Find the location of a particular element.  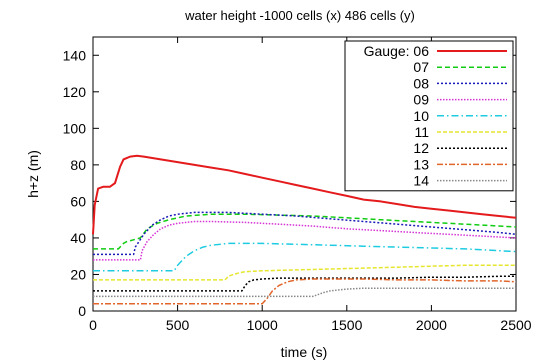

y-tick-label: 120 is located at coordinates (75, 92).